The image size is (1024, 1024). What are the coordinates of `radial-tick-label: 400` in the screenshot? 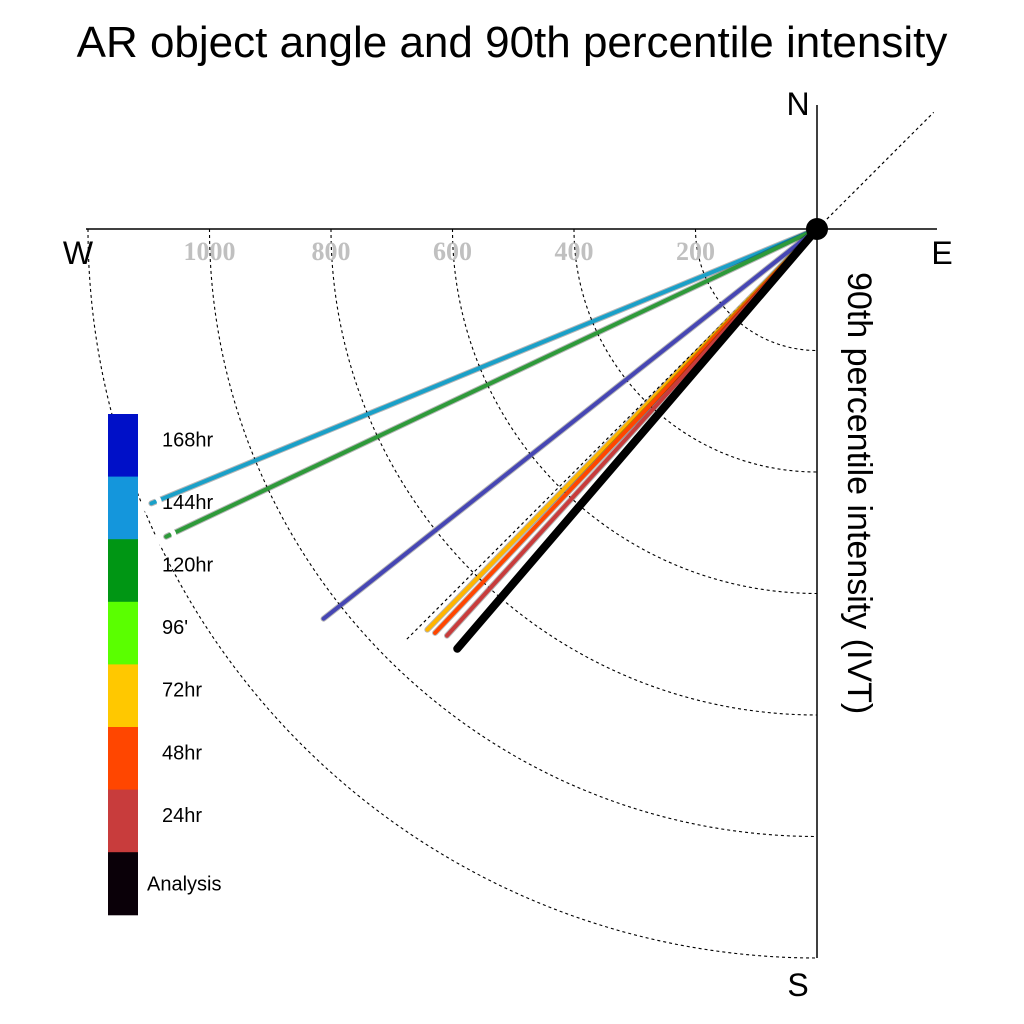 It's located at (574, 251).